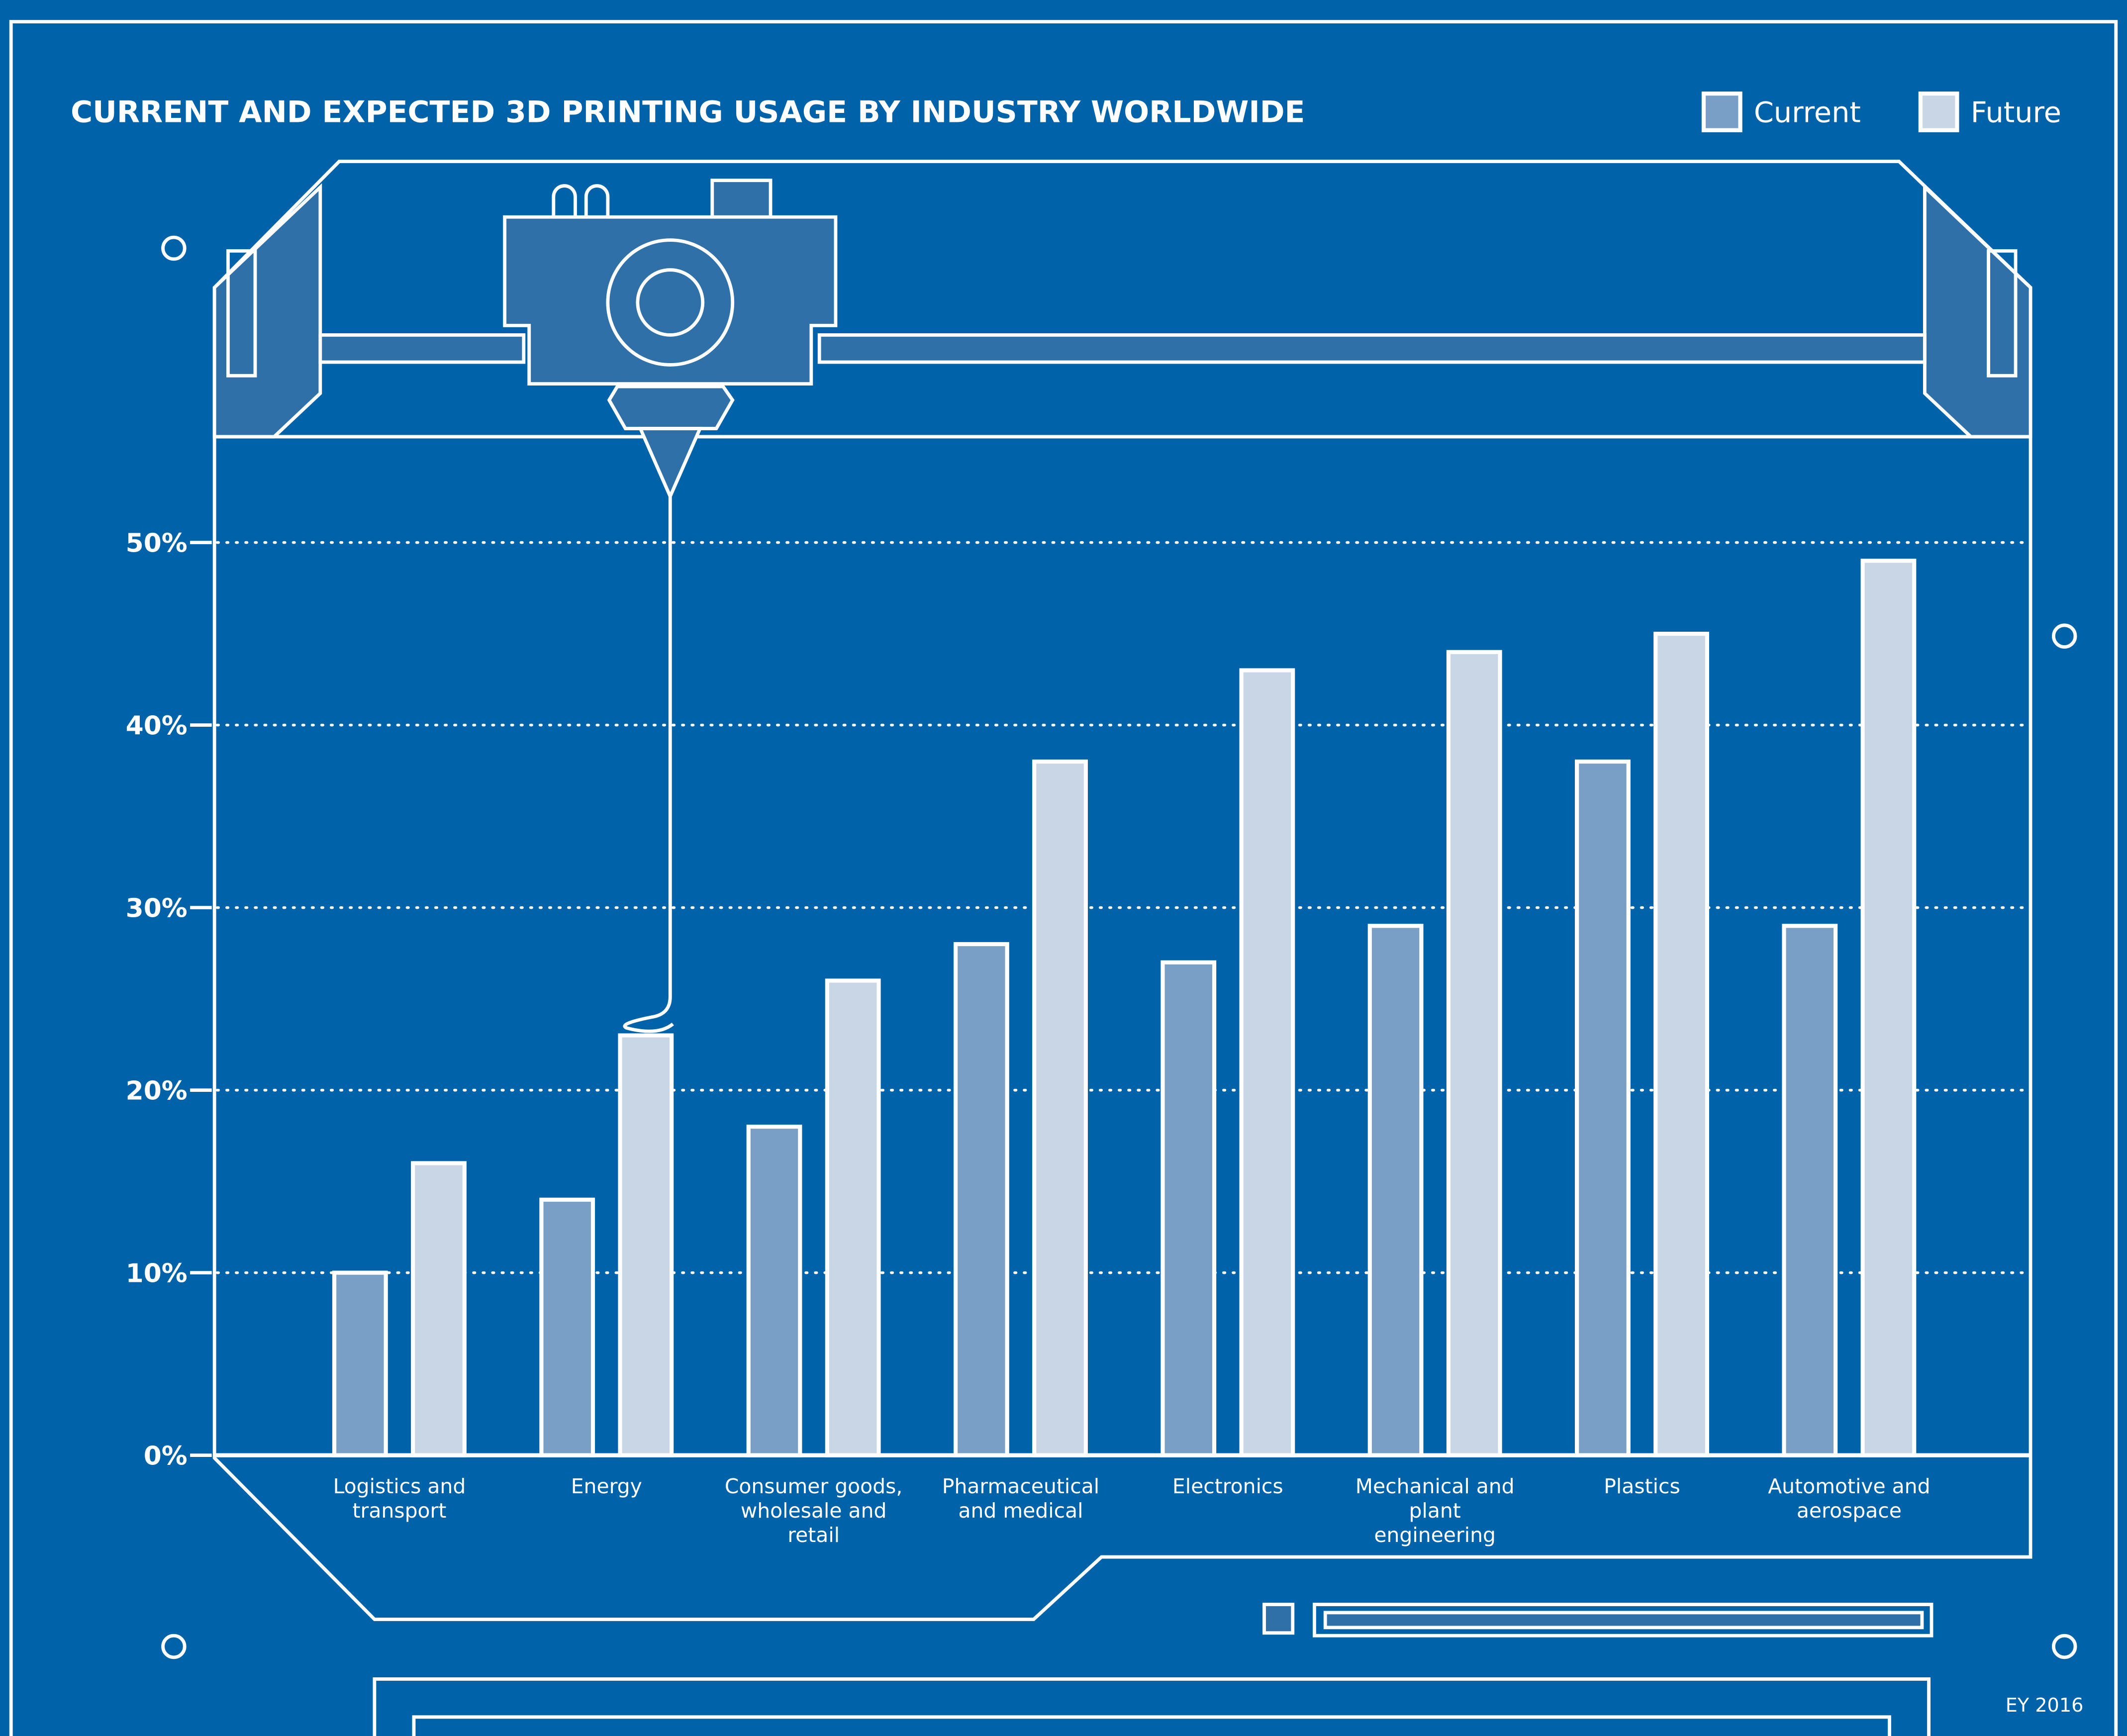  What do you see at coordinates (606, 1486) in the screenshot?
I see `x-tick-label: Energy` at bounding box center [606, 1486].